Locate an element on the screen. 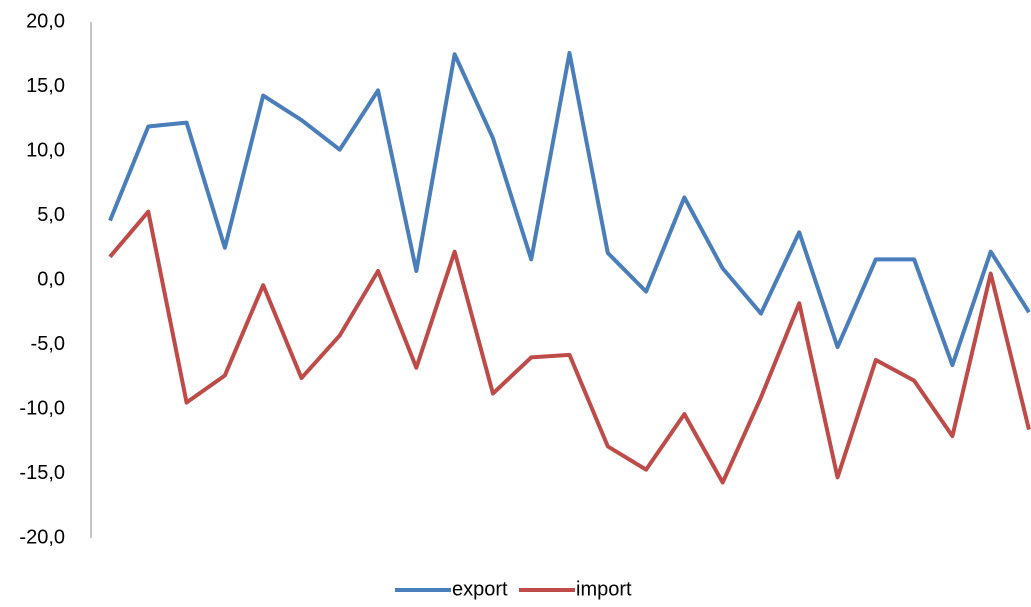  y-tick-label: 0,0 is located at coordinates (51, 279).